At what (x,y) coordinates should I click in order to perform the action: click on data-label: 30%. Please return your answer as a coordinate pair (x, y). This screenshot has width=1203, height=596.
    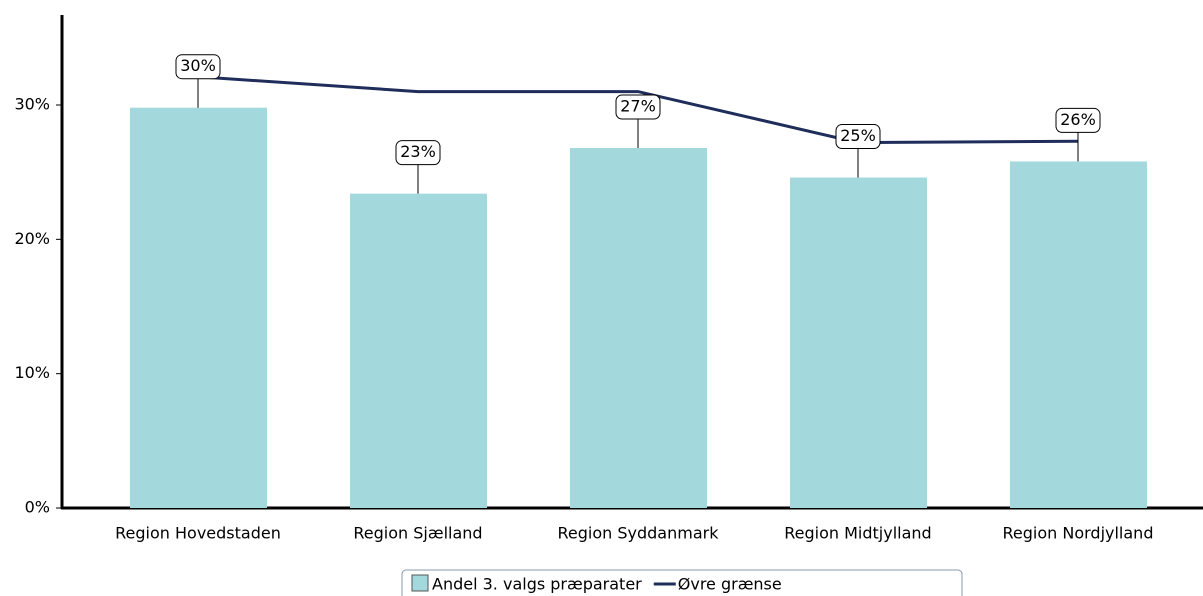
    Looking at the image, I should click on (198, 65).